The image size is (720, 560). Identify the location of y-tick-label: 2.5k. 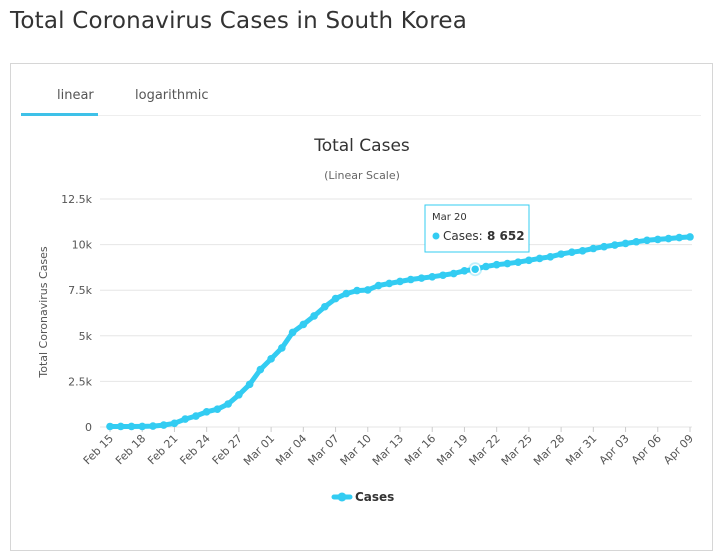
(80, 381).